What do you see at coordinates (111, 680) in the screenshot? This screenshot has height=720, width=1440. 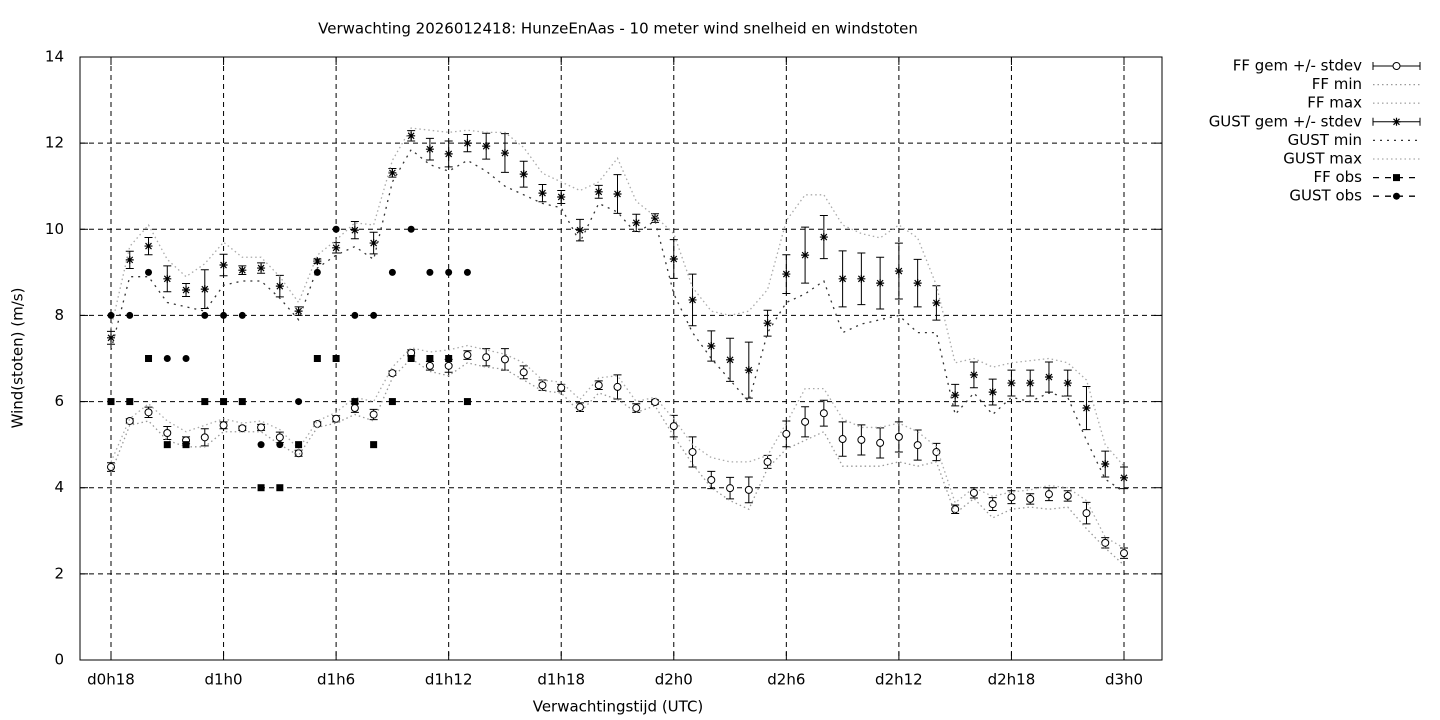 I see `x-tick-label: d0h18` at bounding box center [111, 680].